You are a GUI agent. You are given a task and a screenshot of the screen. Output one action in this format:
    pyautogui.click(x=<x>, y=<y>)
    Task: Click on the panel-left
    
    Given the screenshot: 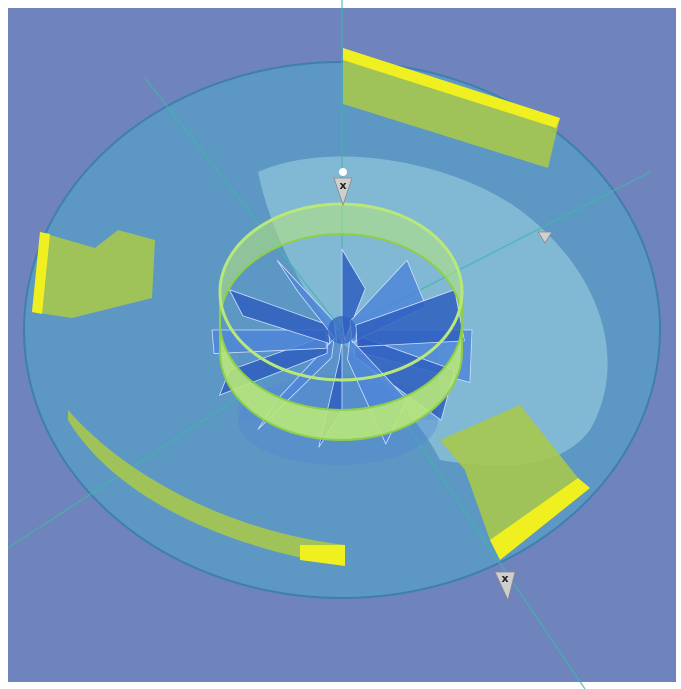 What is the action you would take?
    pyautogui.click(x=93, y=274)
    